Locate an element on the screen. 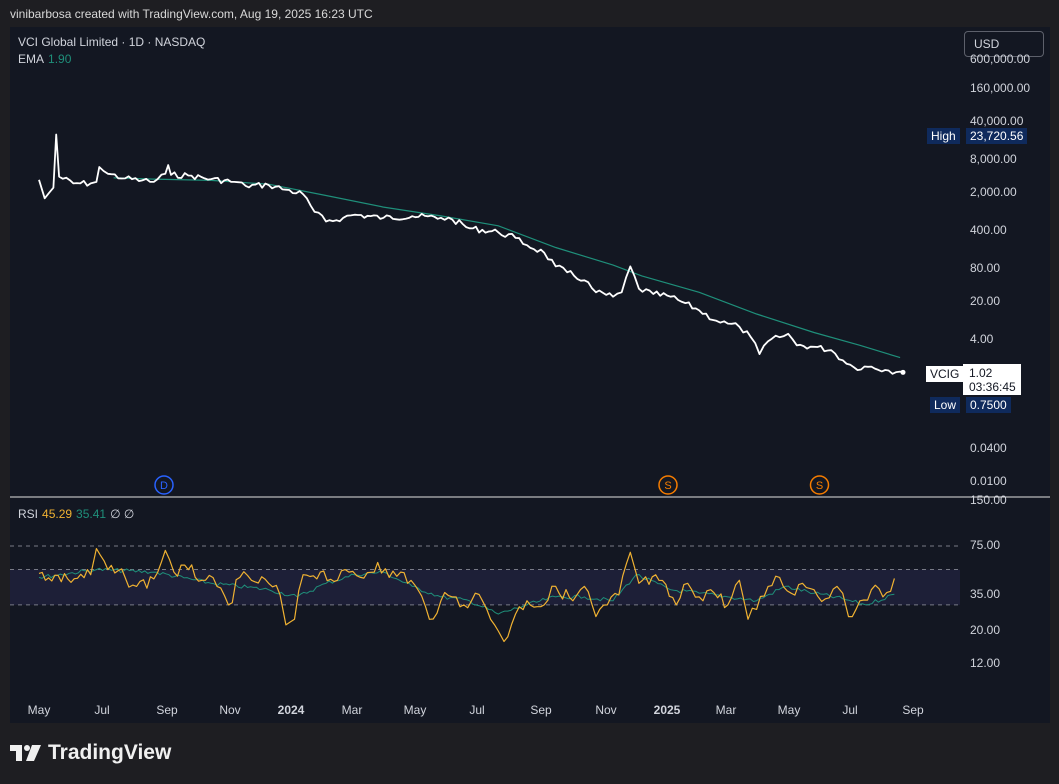 Image resolution: width=1059 pixels, height=784 pixels. event-marker-label-2: S is located at coordinates (819, 486).